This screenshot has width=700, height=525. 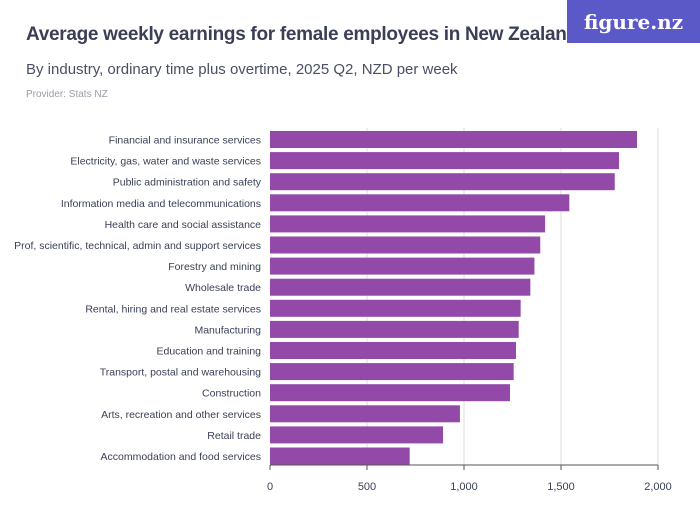 What do you see at coordinates (181, 457) in the screenshot?
I see `category-label: Accommodation and food services` at bounding box center [181, 457].